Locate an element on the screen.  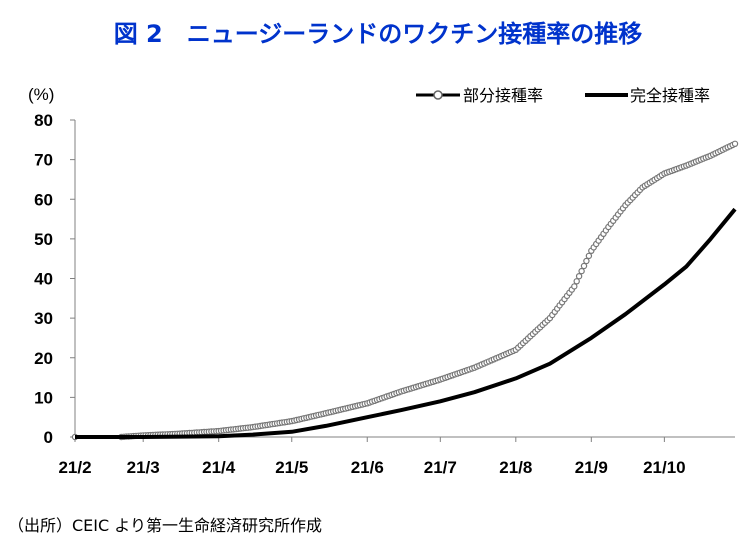
chart-title: 図 2 ニュージーランドのワクチン接種率の推移 is located at coordinates (378, 34).